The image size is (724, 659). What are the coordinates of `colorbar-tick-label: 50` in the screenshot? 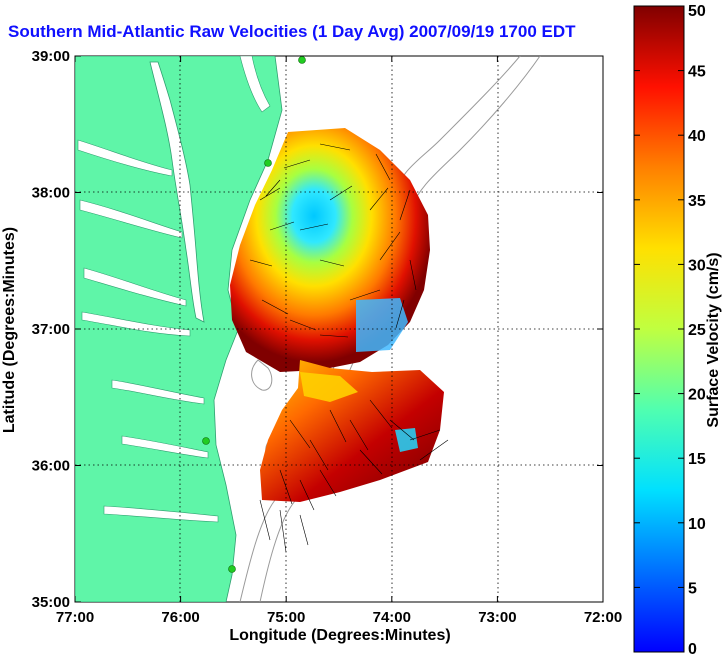 It's located at (697, 11).